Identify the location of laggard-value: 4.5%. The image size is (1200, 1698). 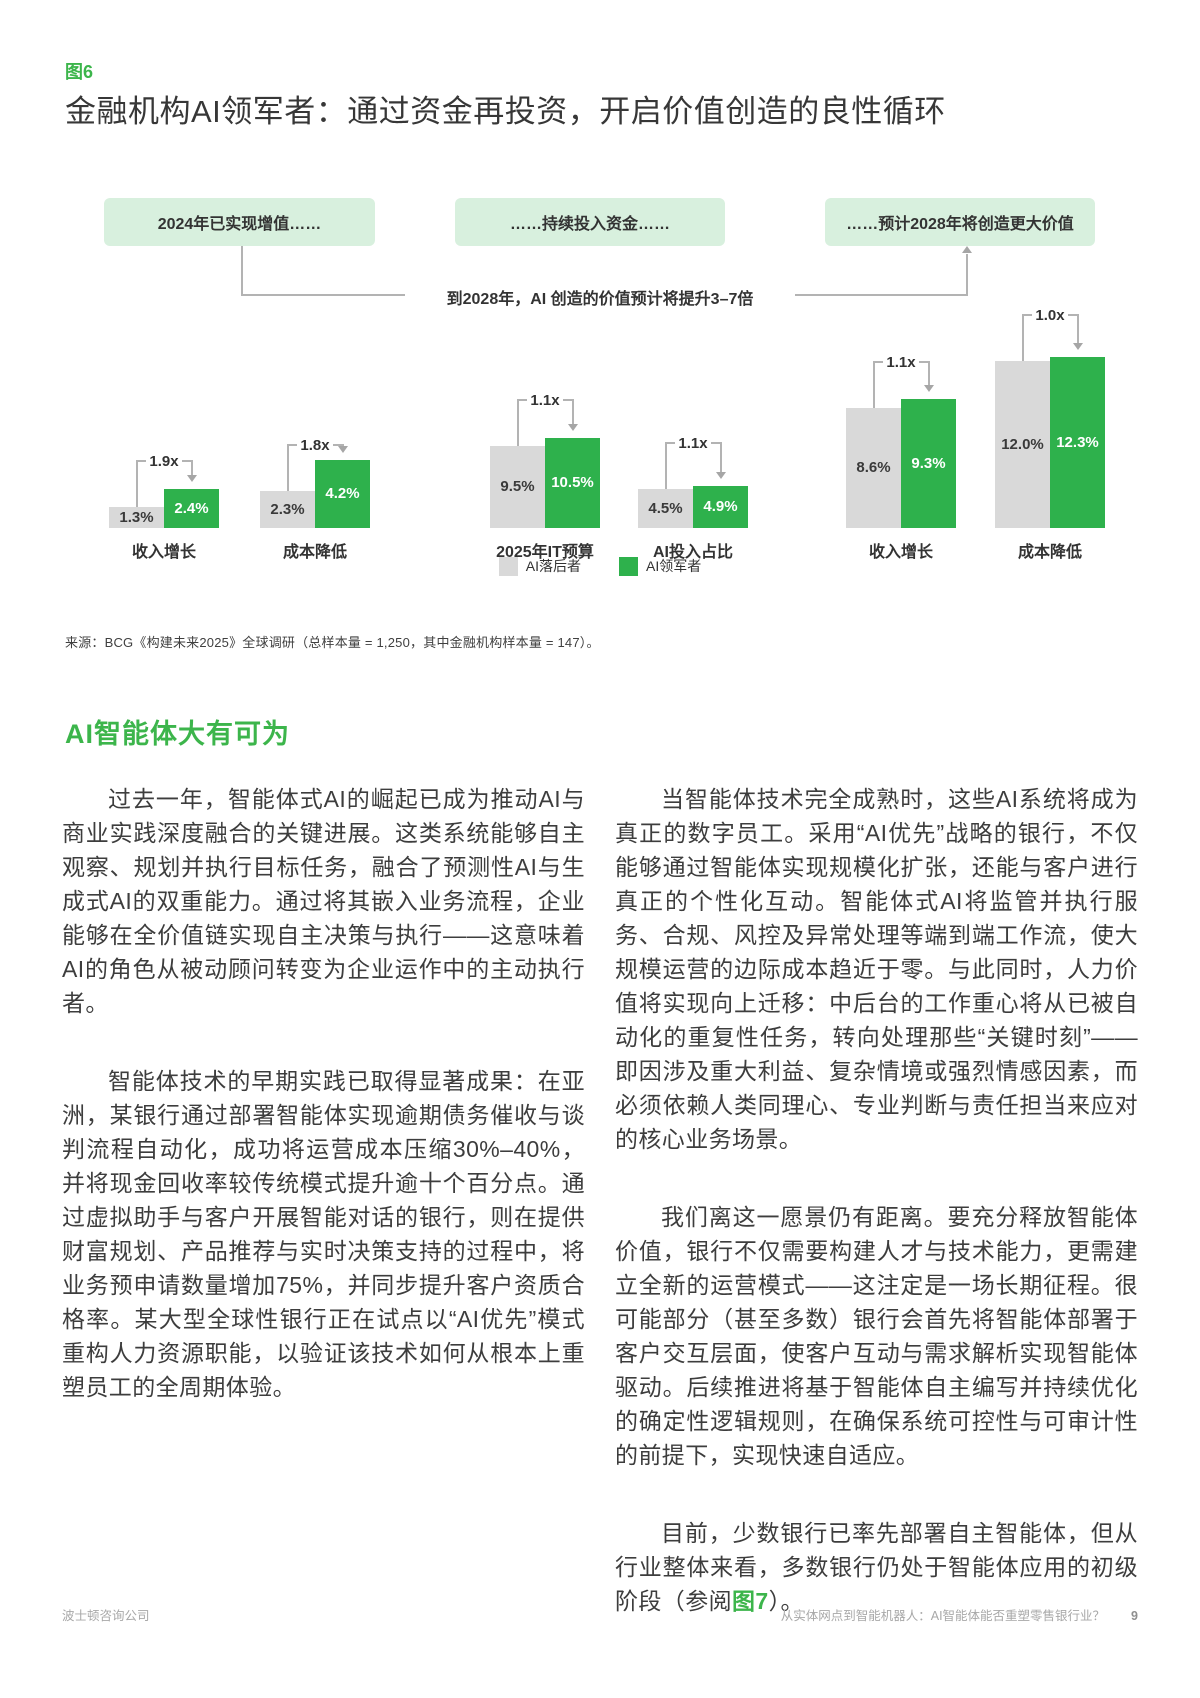
(665, 508).